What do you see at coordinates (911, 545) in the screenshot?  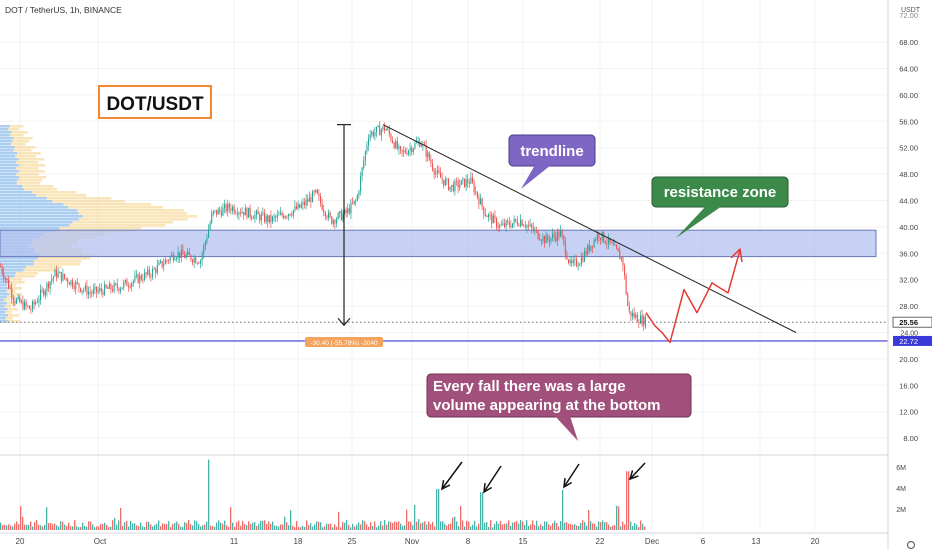 I see `gear-icon` at bounding box center [911, 545].